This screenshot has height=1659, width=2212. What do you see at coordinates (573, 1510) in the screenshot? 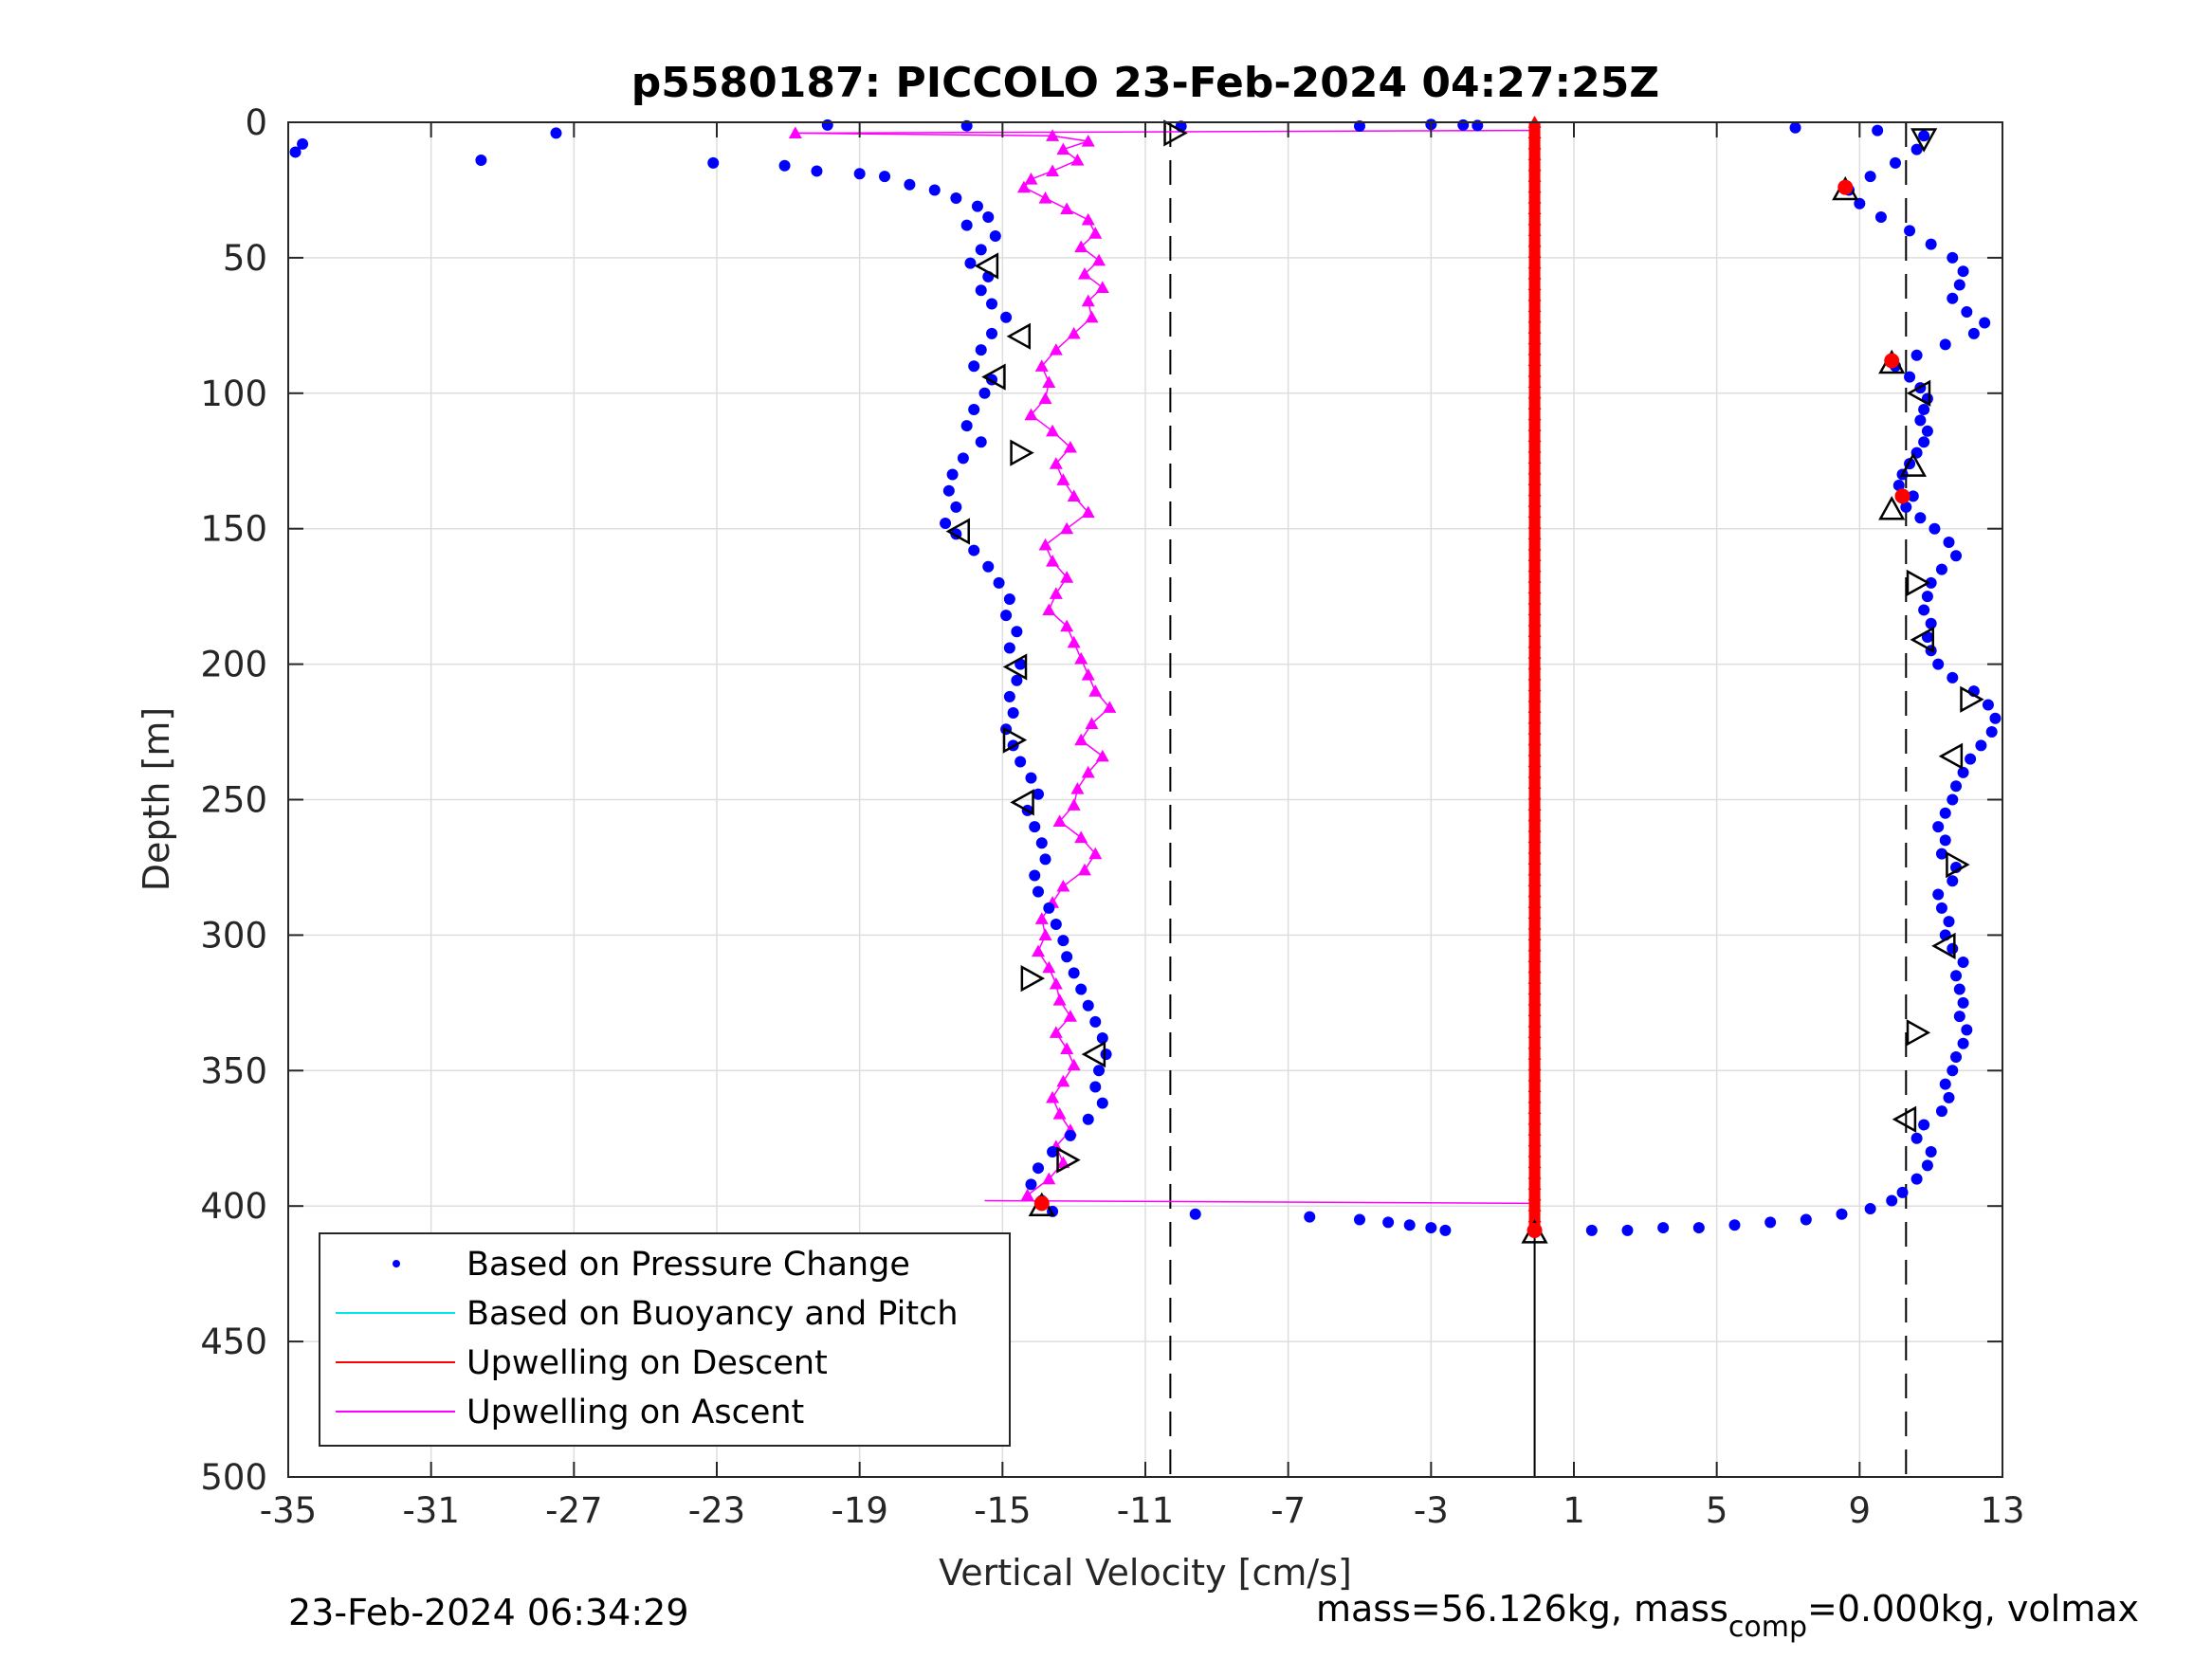
I see `x-tick-label: -27` at bounding box center [573, 1510].